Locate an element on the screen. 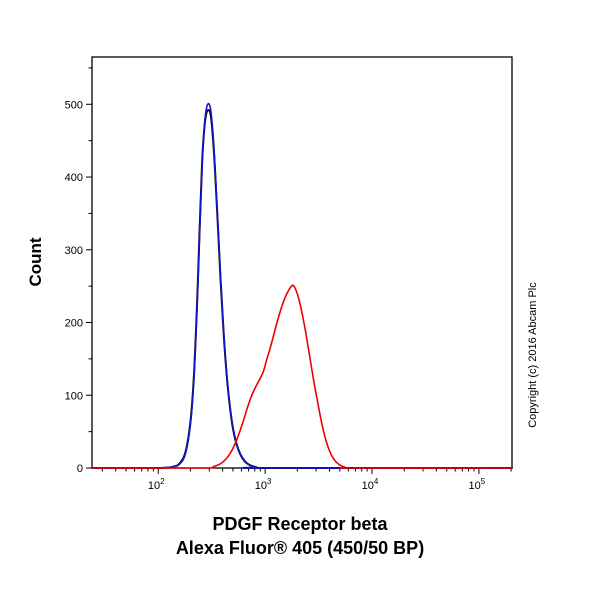  x-tick-label: 10² is located at coordinates (156, 484).